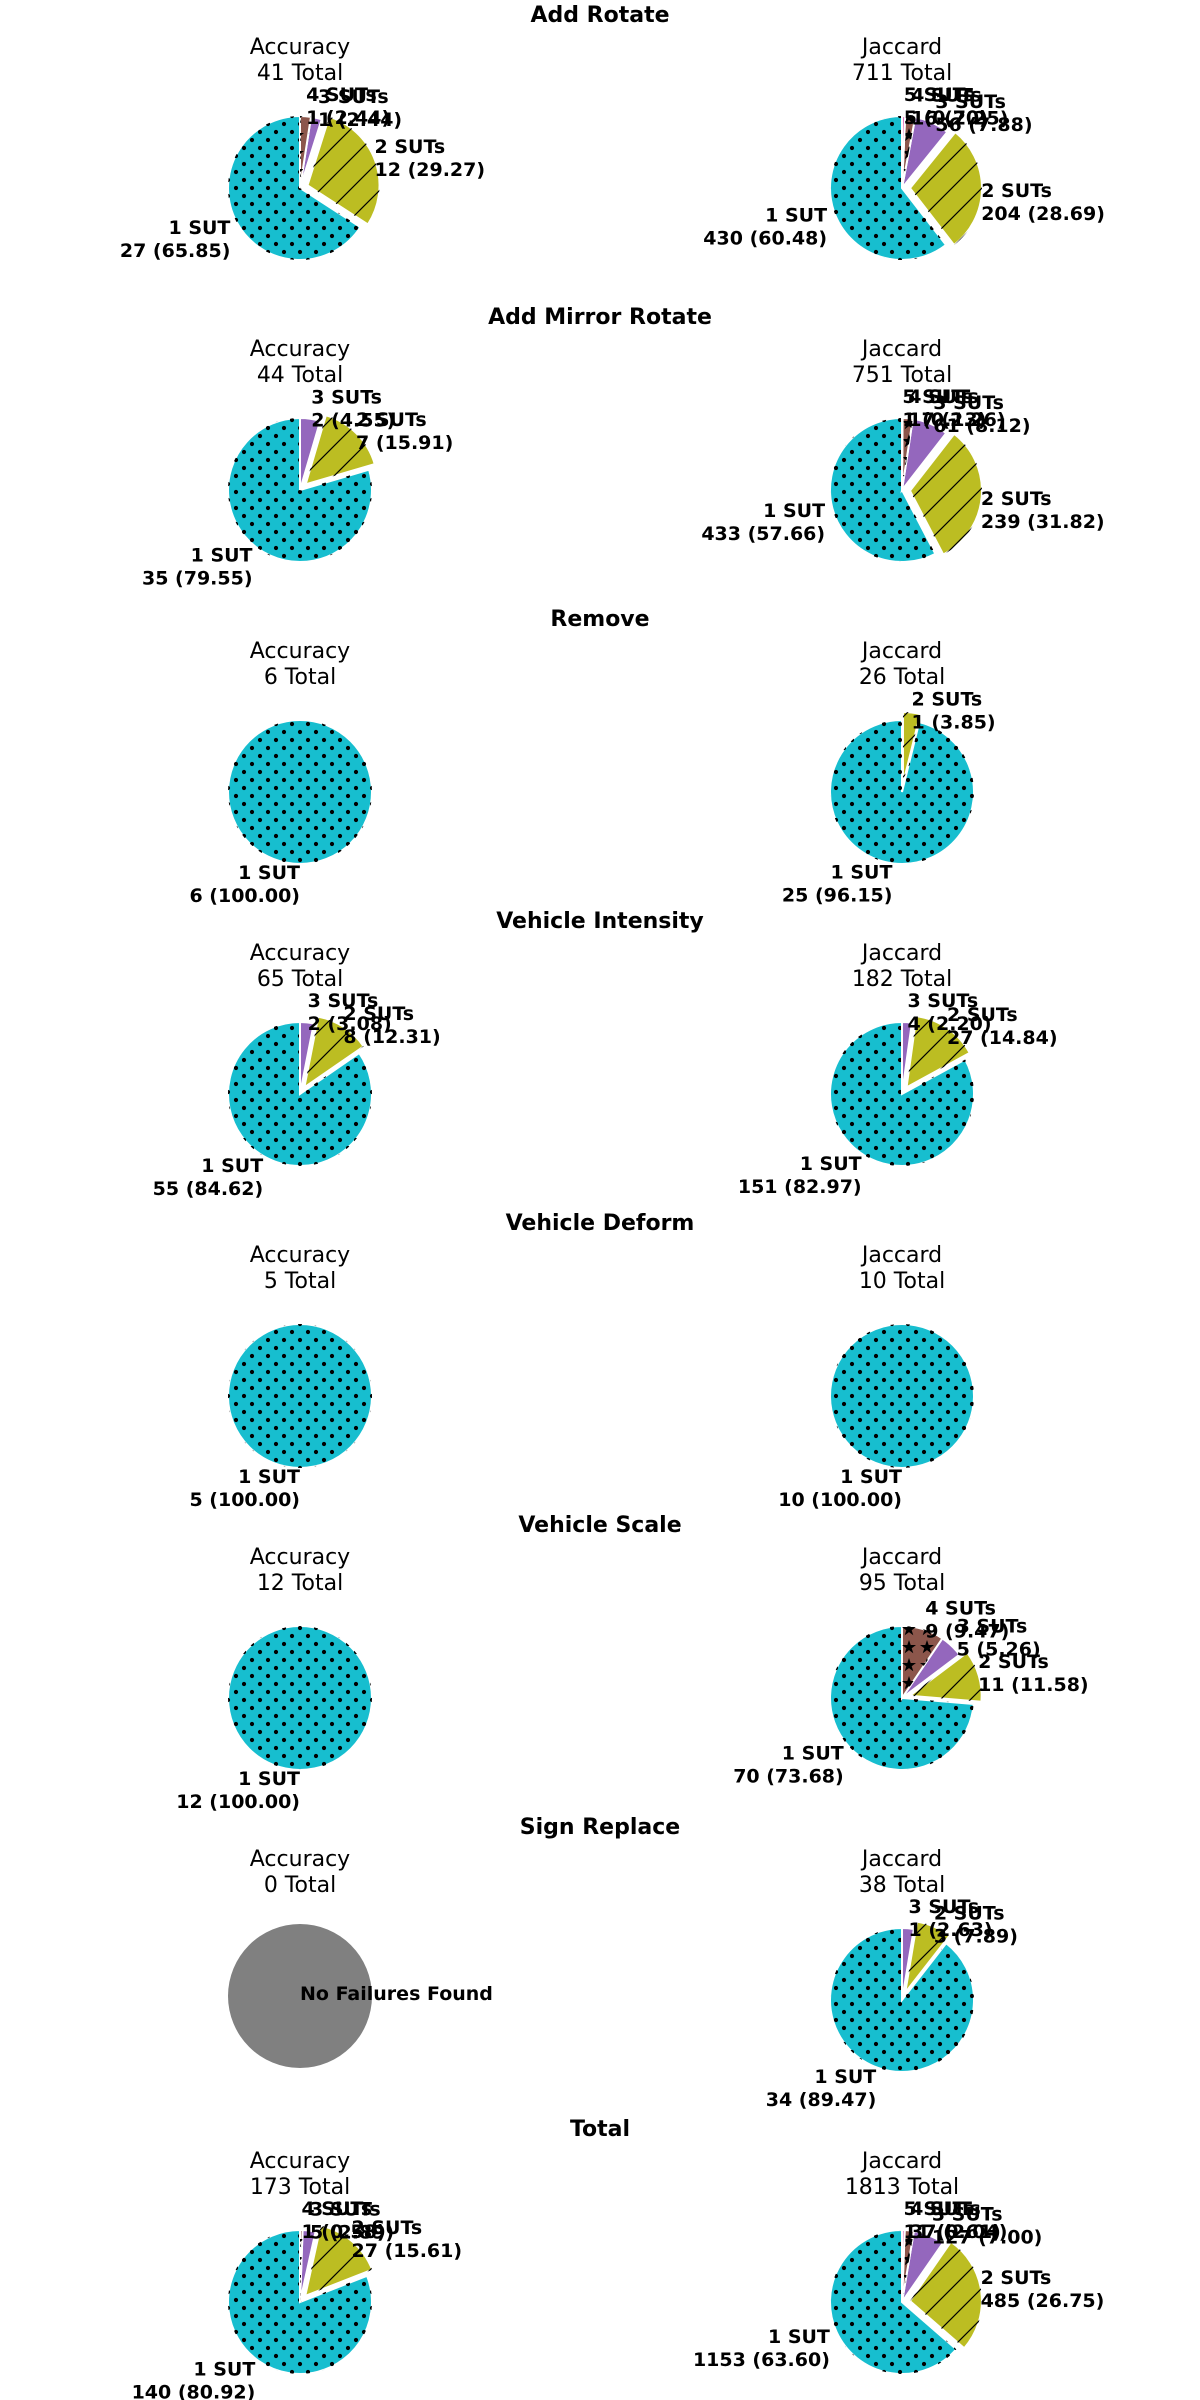 The width and height of the screenshot is (1200, 2400). I want to click on slice-value: 8 (12.31), so click(391, 1037).